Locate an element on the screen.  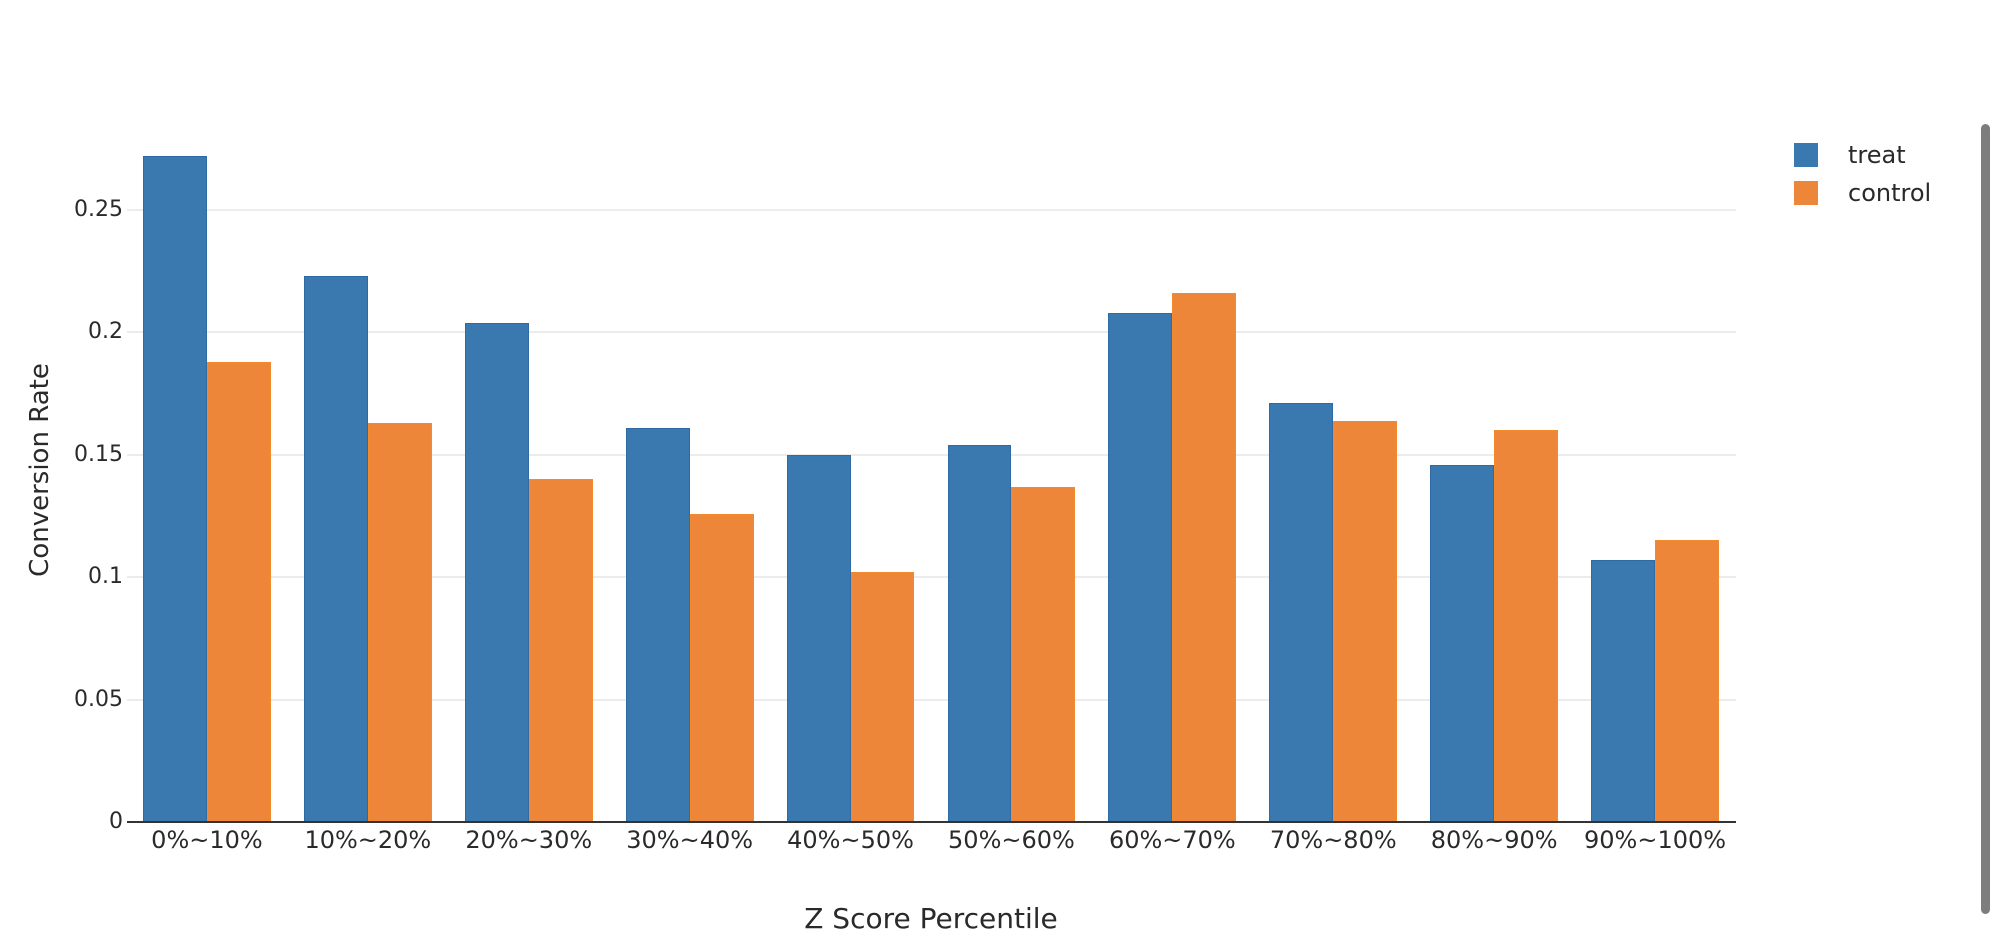
legend-label: control is located at coordinates (1890, 193).